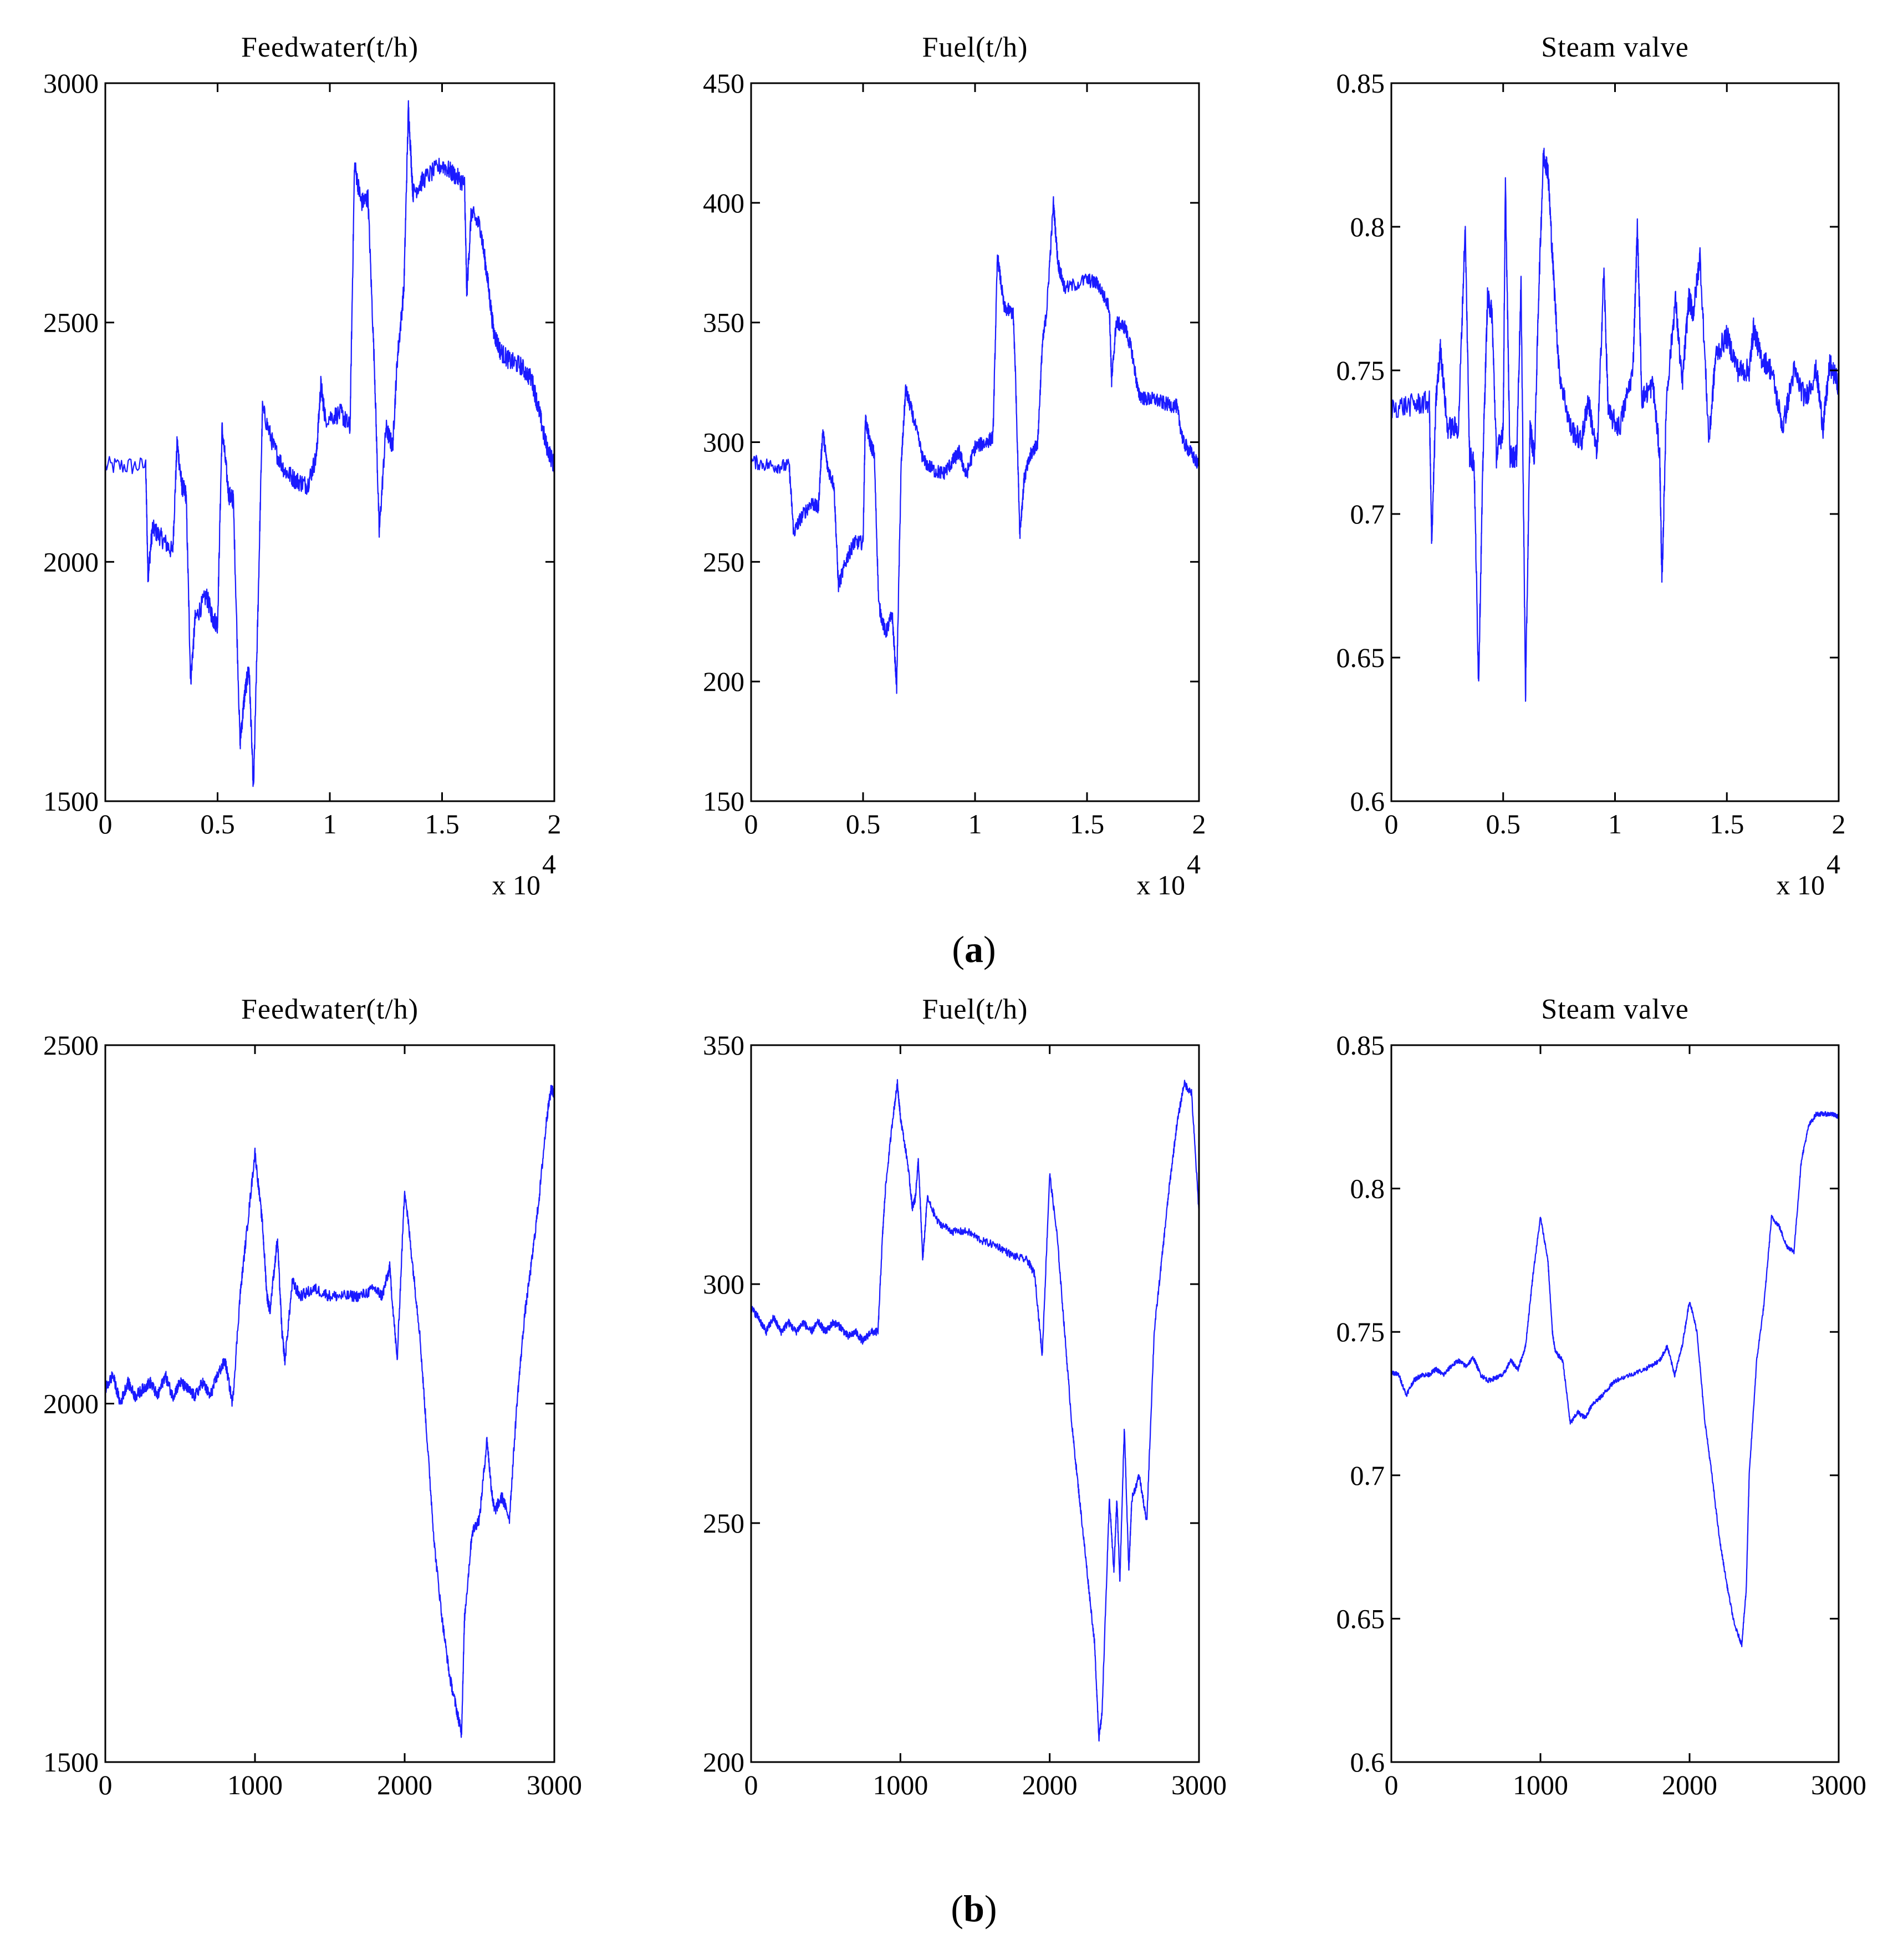 The height and width of the screenshot is (1960, 1893). I want to click on panel-label-letter: a, so click(974, 949).